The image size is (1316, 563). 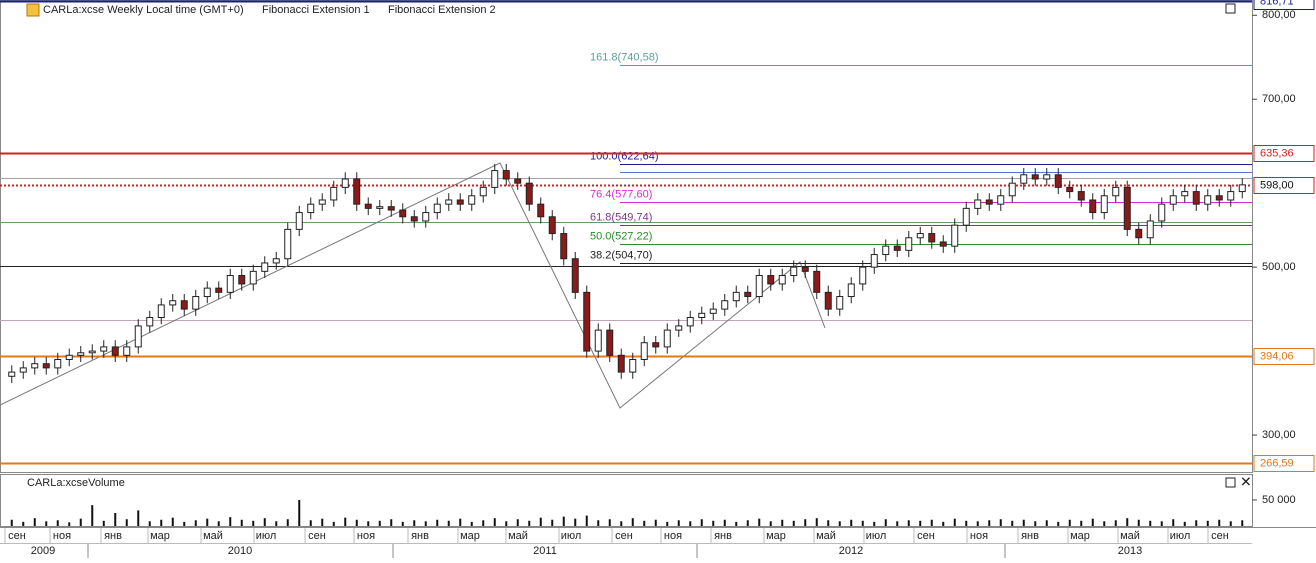 I want to click on fib-label: 38.2(504,70), so click(x=621, y=255).